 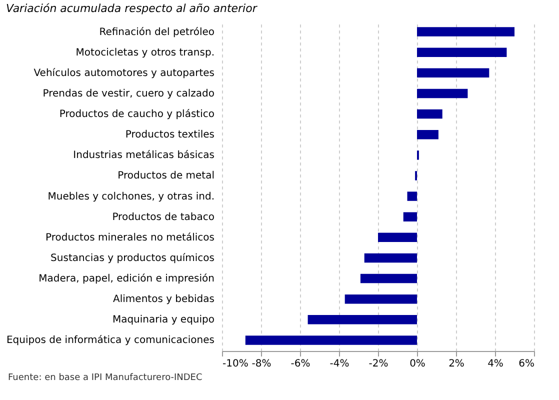 I want to click on y-tick-label: Productos textiles, so click(x=169, y=135).